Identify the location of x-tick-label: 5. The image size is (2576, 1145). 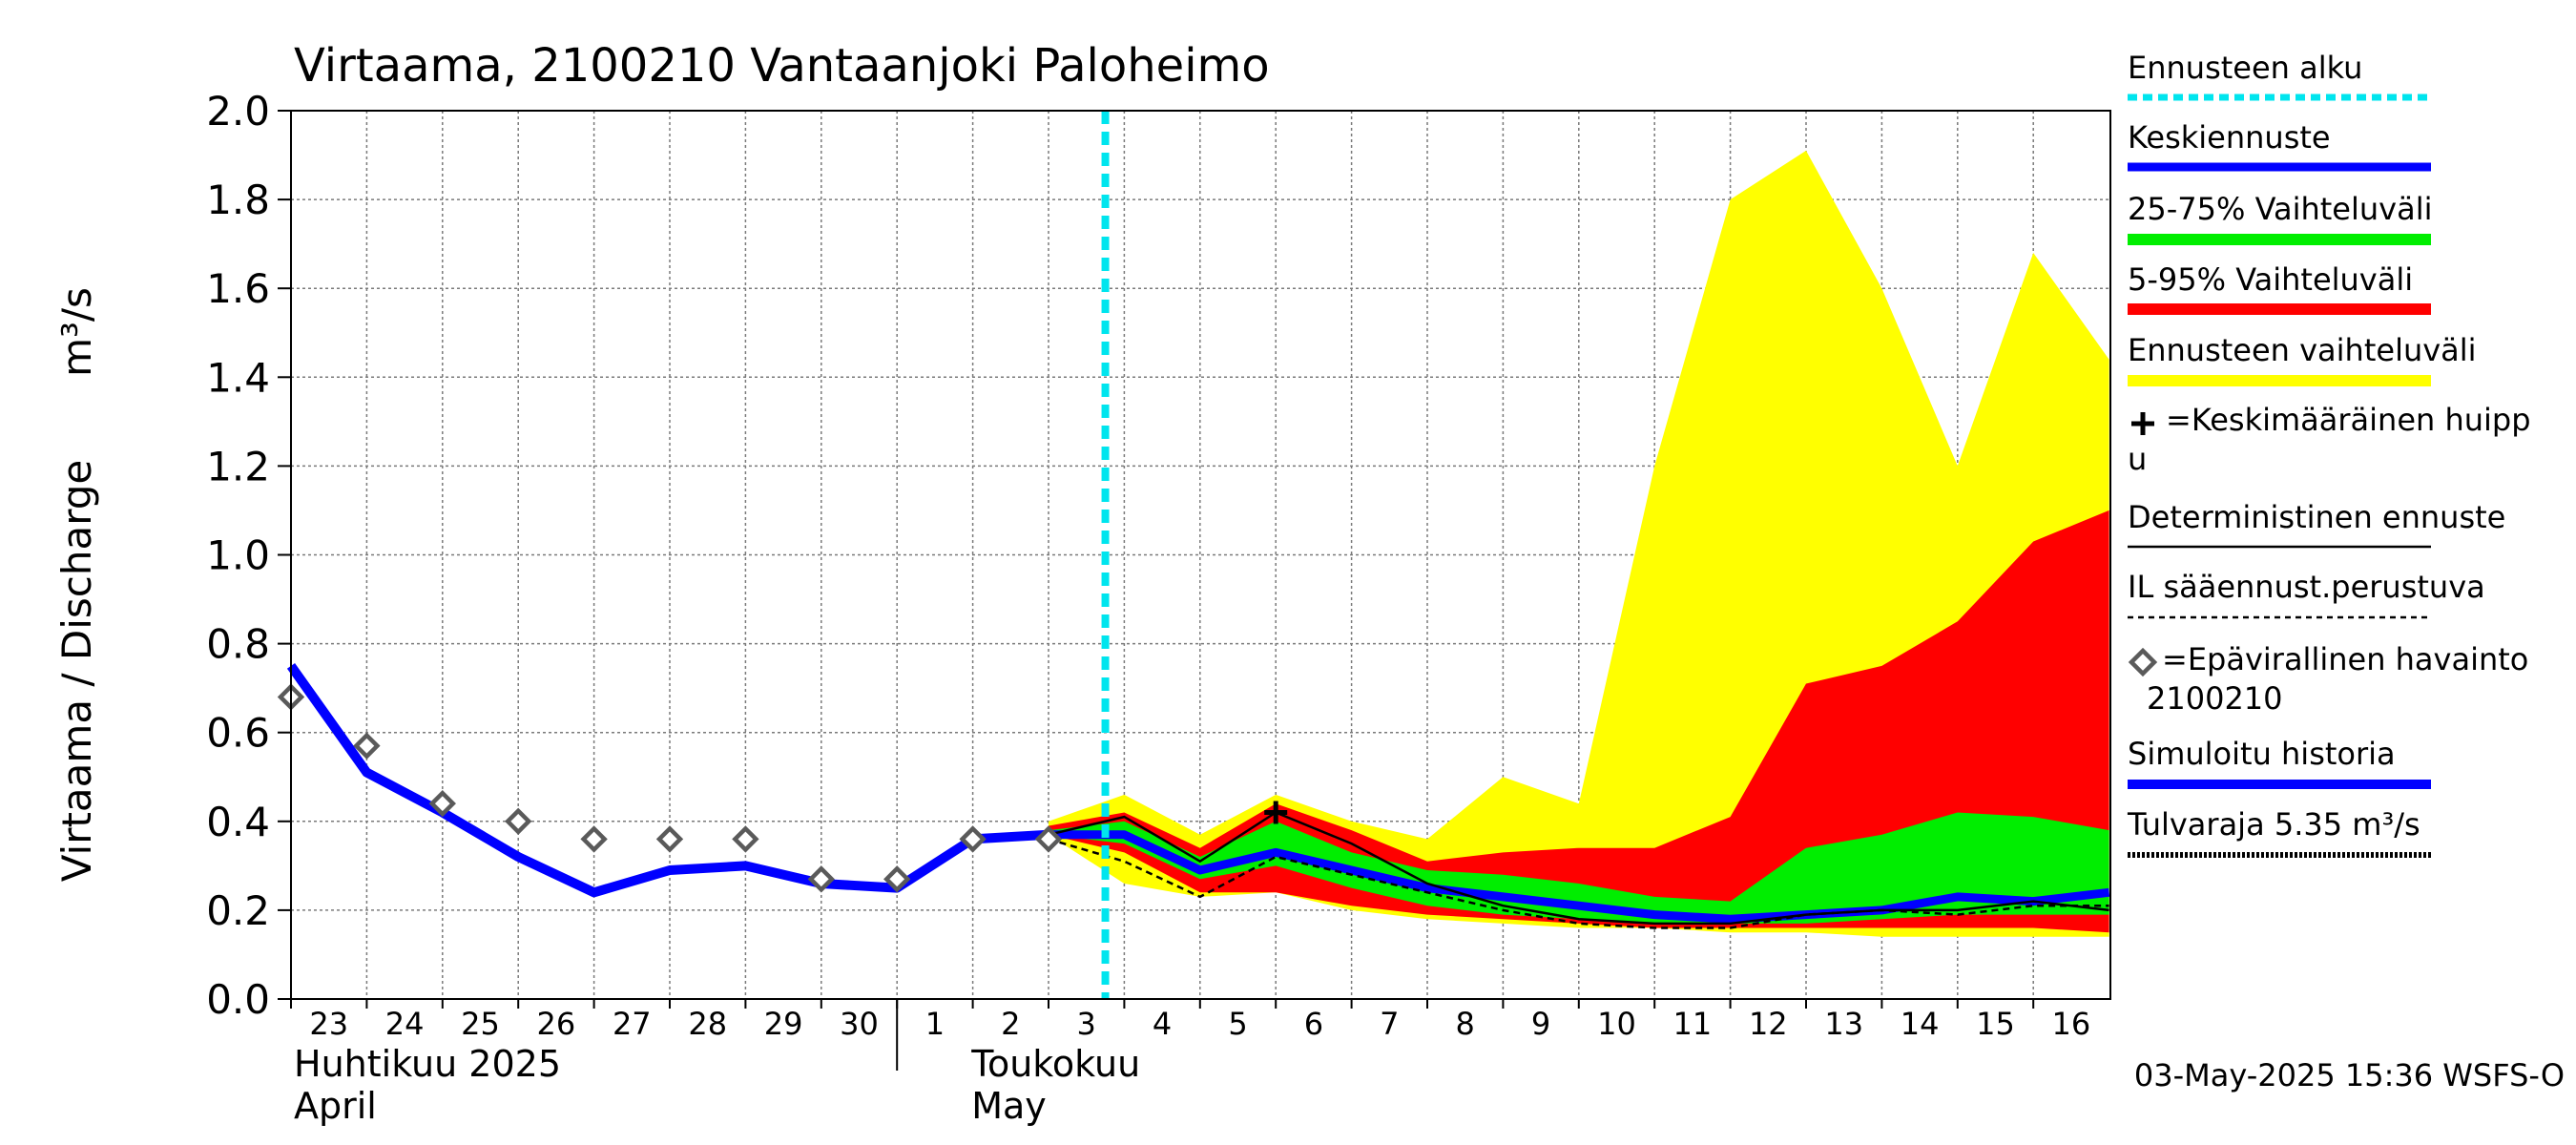
(1237, 1024).